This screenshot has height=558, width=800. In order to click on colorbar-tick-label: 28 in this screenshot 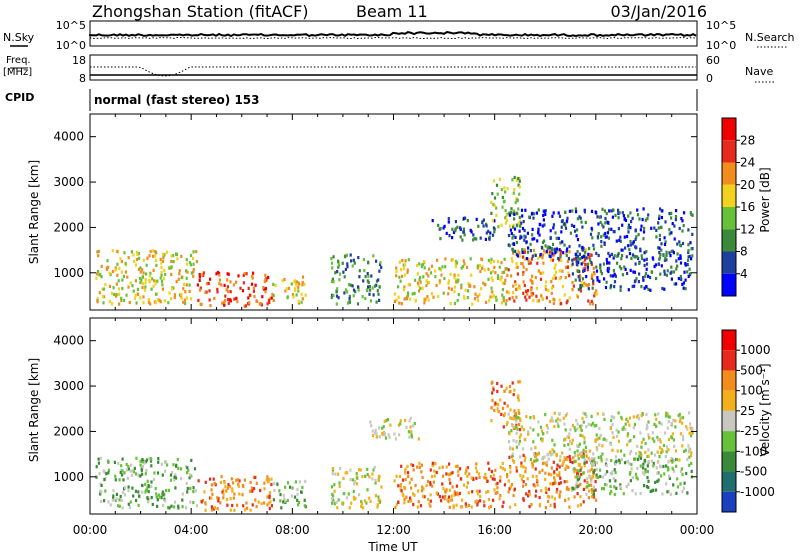, I will do `click(747, 140)`.